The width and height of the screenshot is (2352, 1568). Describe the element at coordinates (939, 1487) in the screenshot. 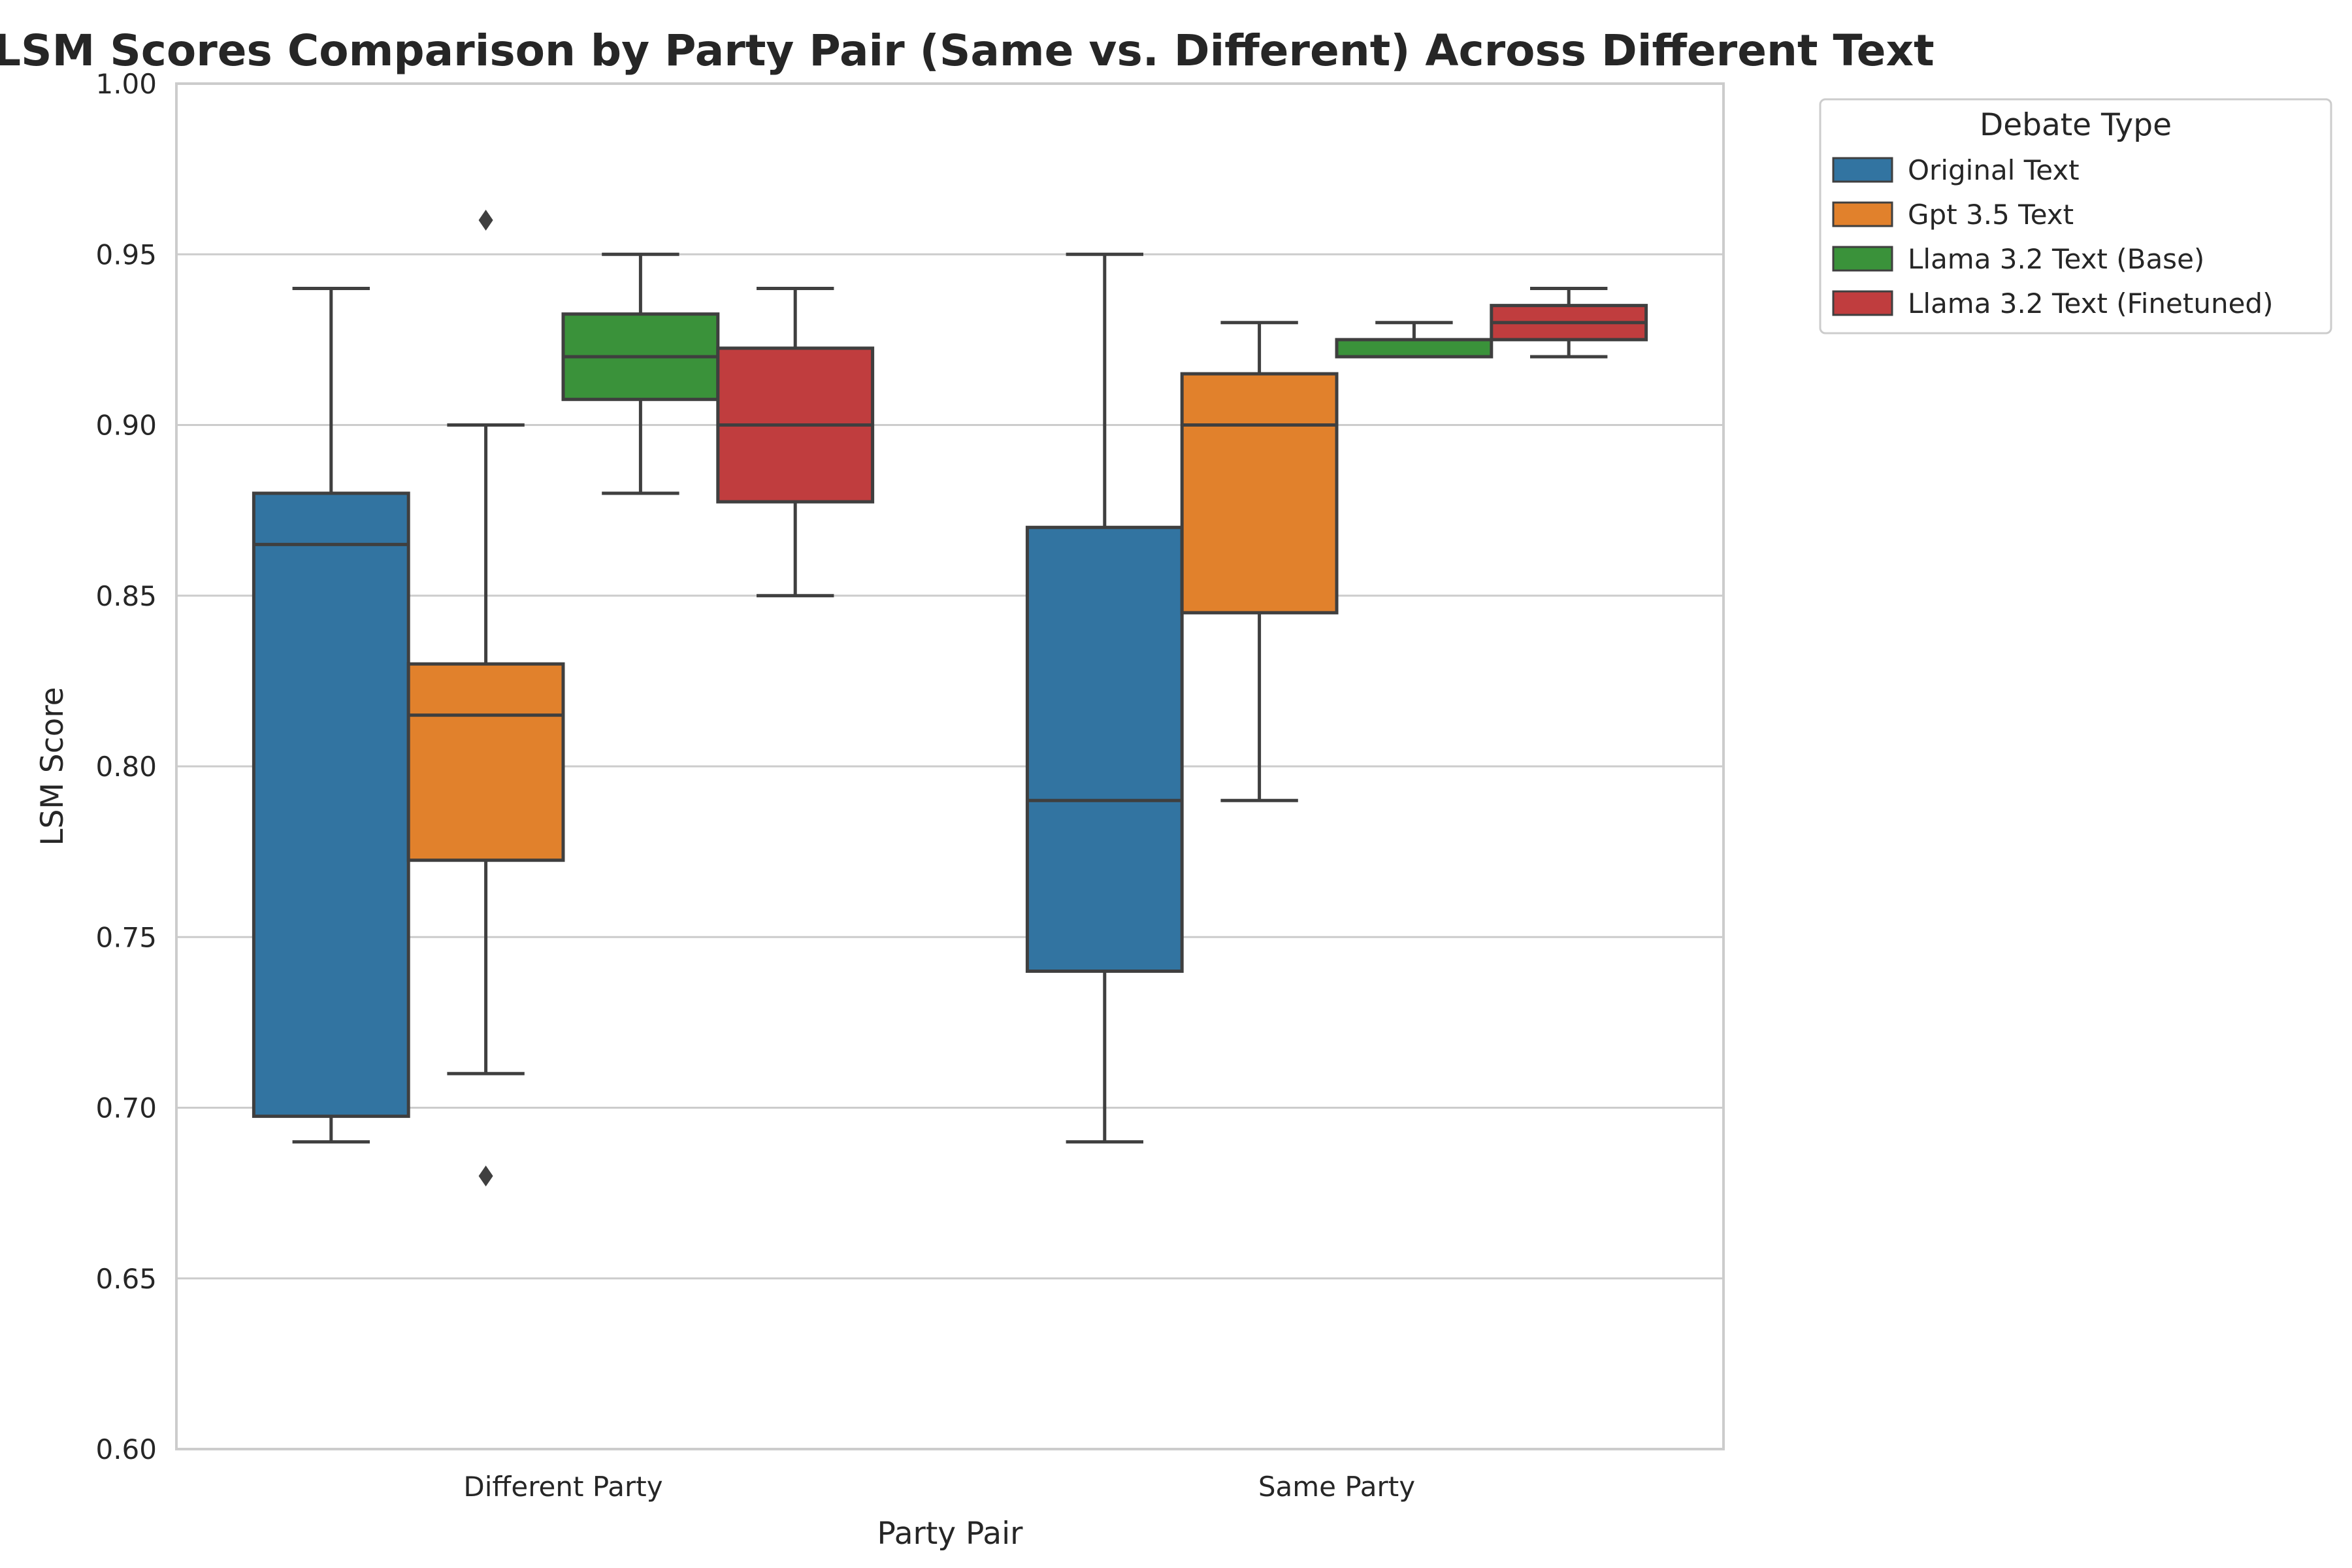

I see `x-tick-labels: Different Party Same Party` at that location.